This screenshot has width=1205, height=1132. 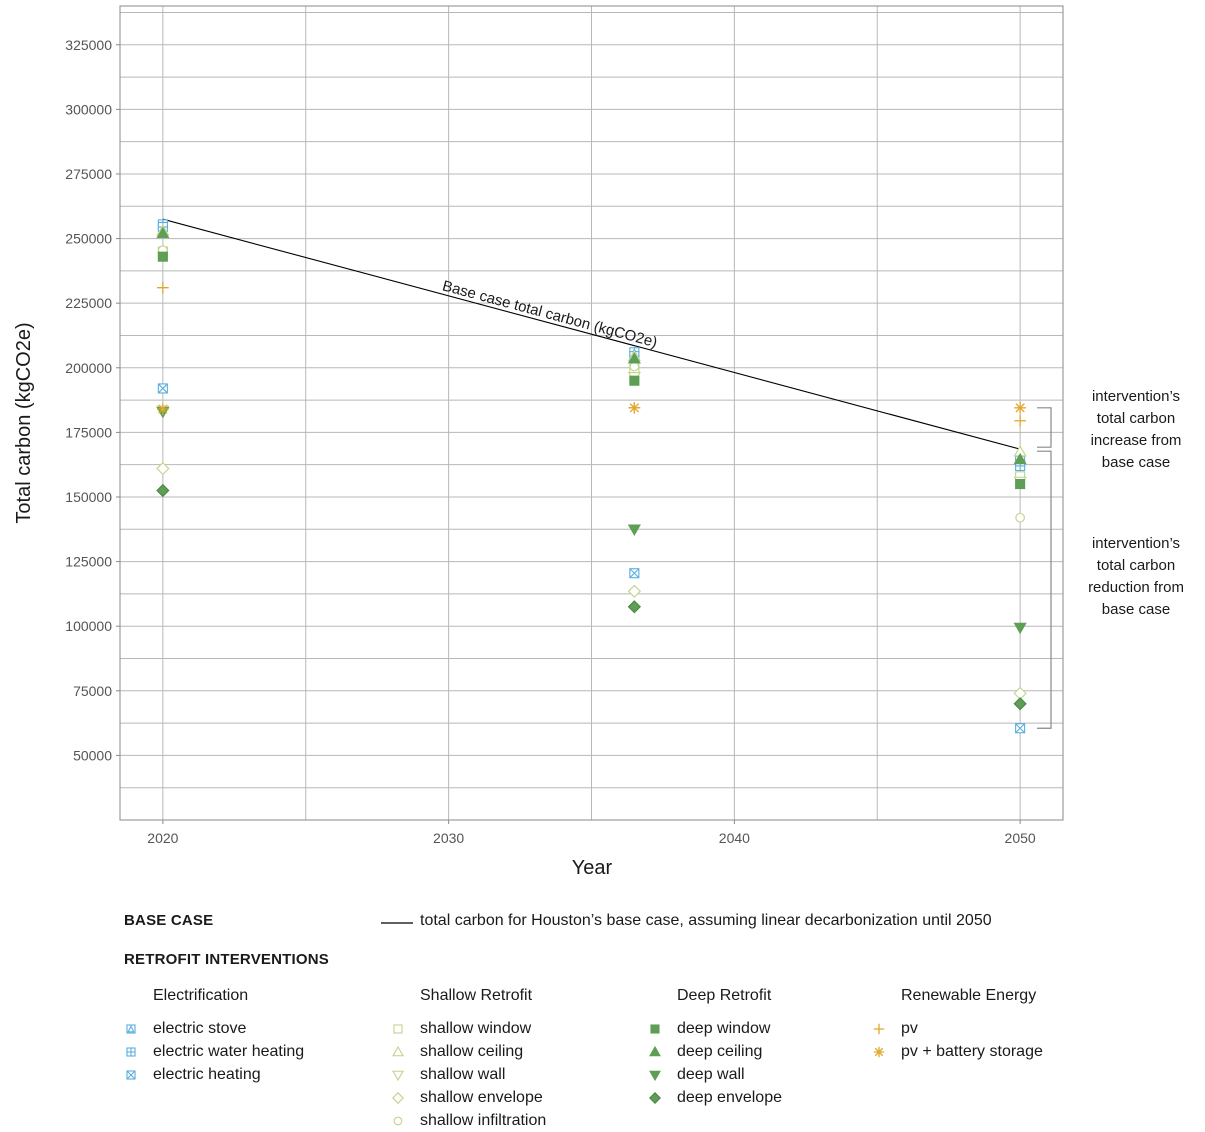 I want to click on x-tick-label: 2050, so click(x=1020, y=838).